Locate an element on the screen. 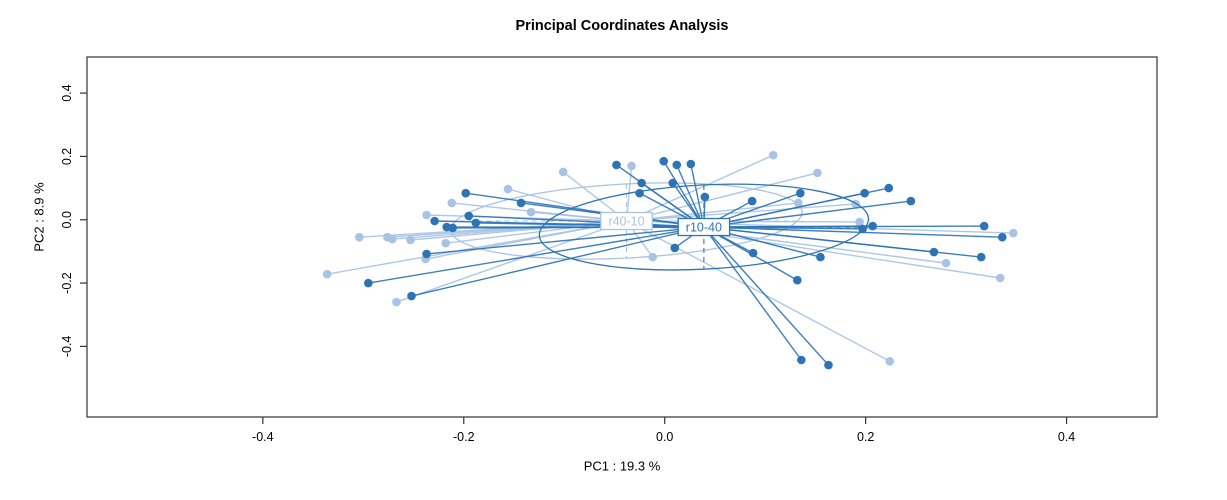 The width and height of the screenshot is (1227, 500). group-ellipse is located at coordinates (704, 227).